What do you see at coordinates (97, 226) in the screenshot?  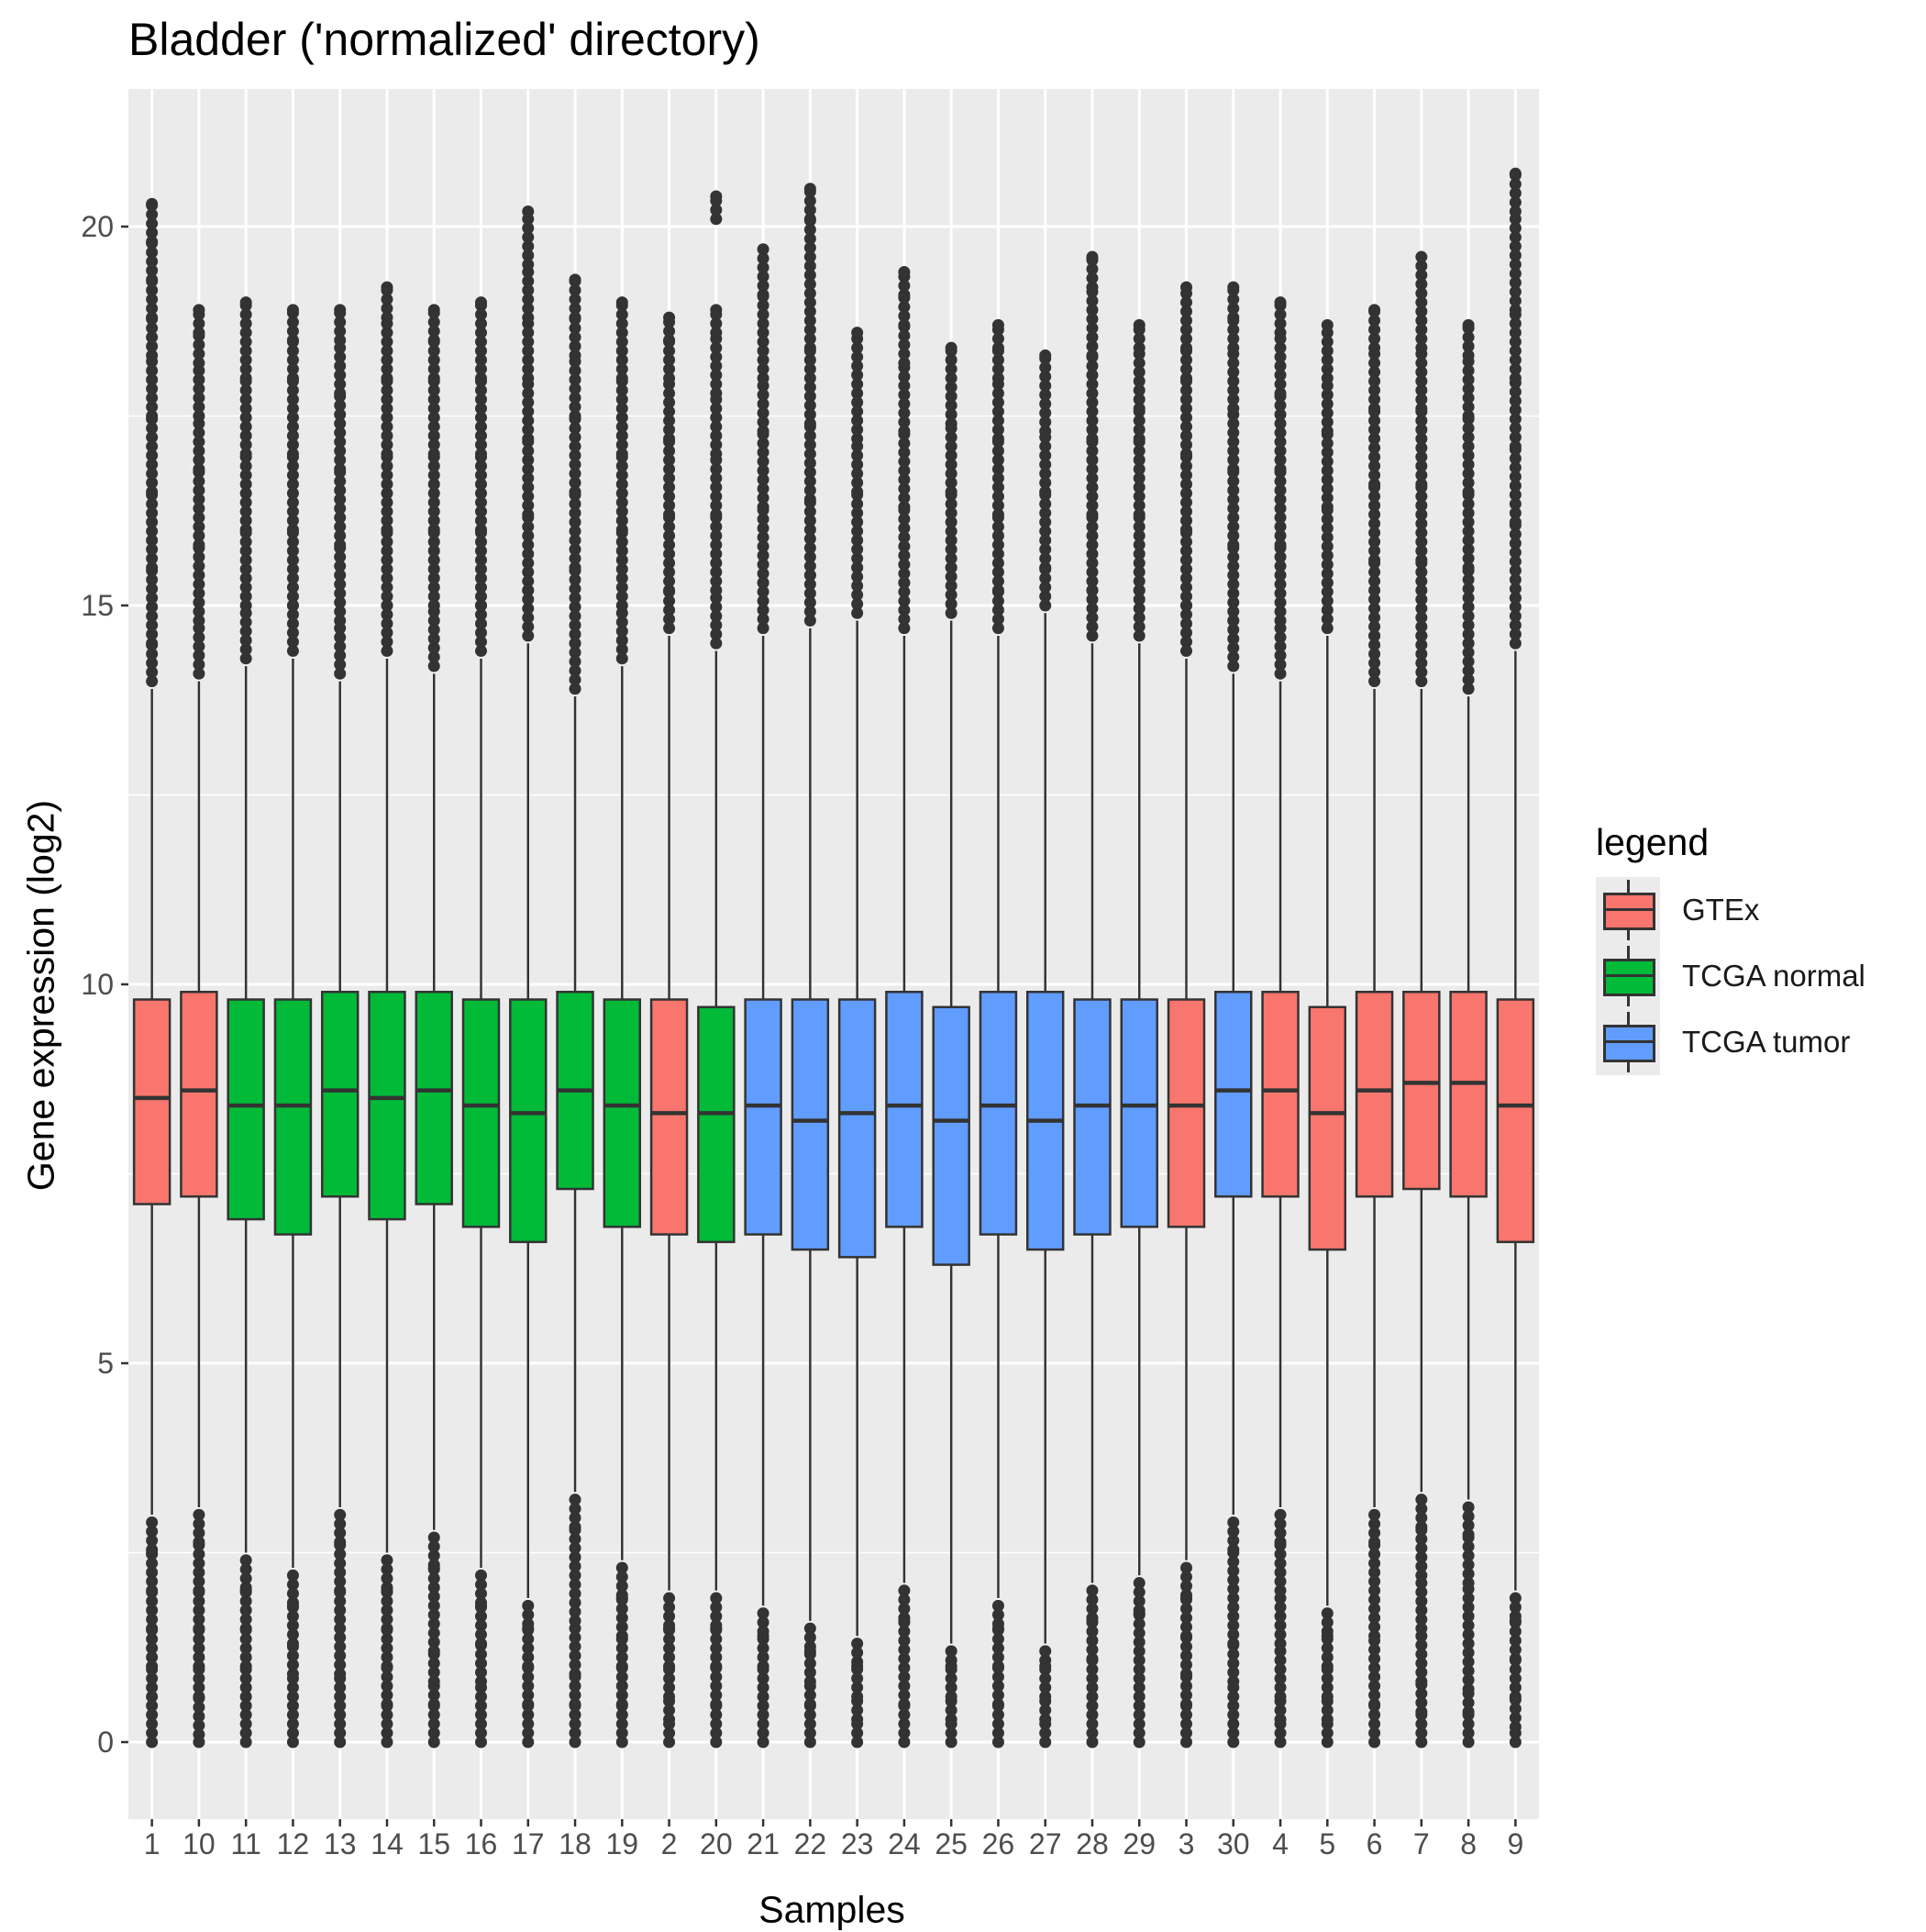 I see `y-tick-label: 20` at bounding box center [97, 226].